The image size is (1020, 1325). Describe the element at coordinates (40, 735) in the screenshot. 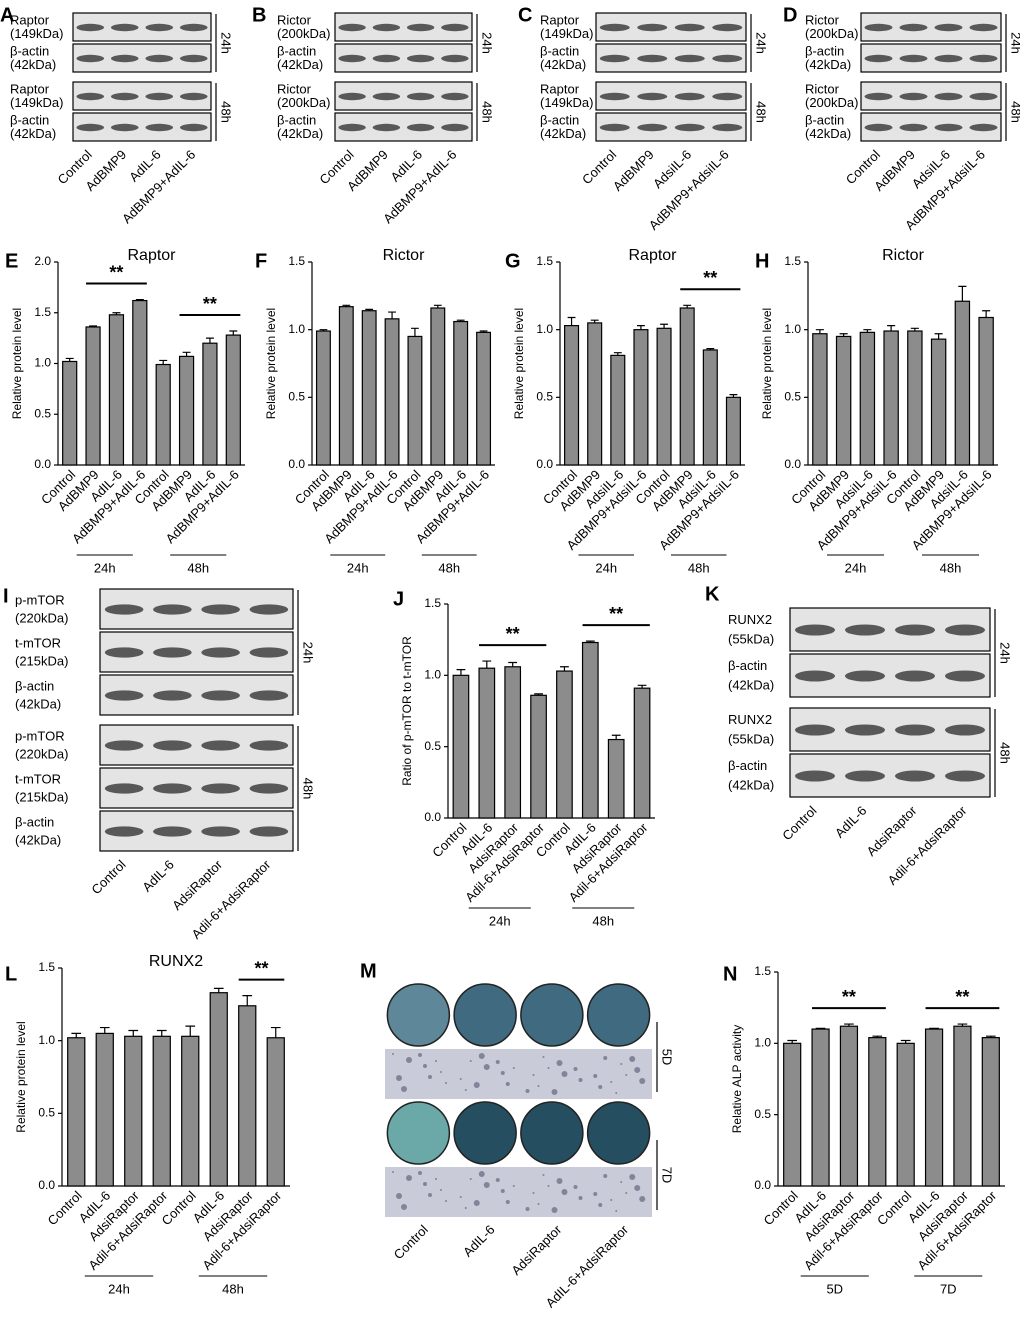

I see `protein-name: p-mTOR` at that location.